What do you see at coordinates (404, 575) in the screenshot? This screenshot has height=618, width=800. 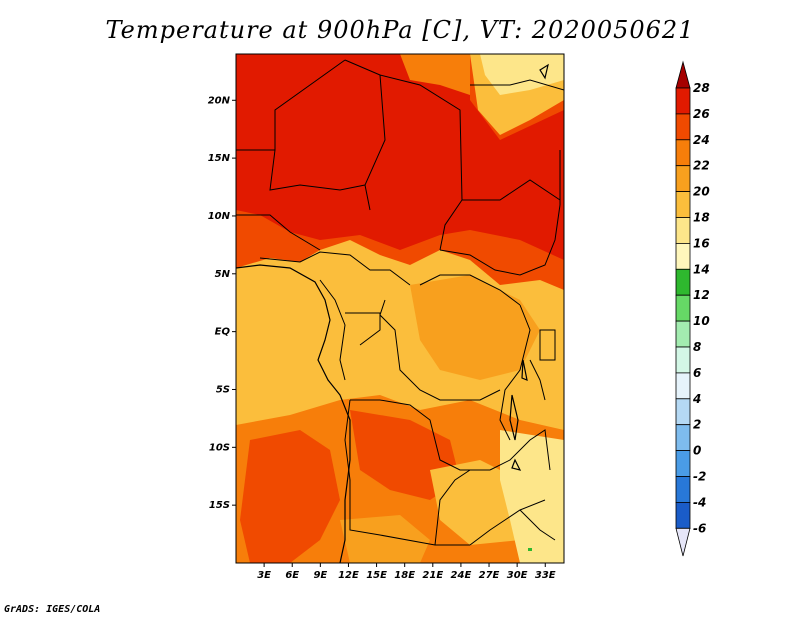 I see `lon-tick-label: 18E` at bounding box center [404, 575].